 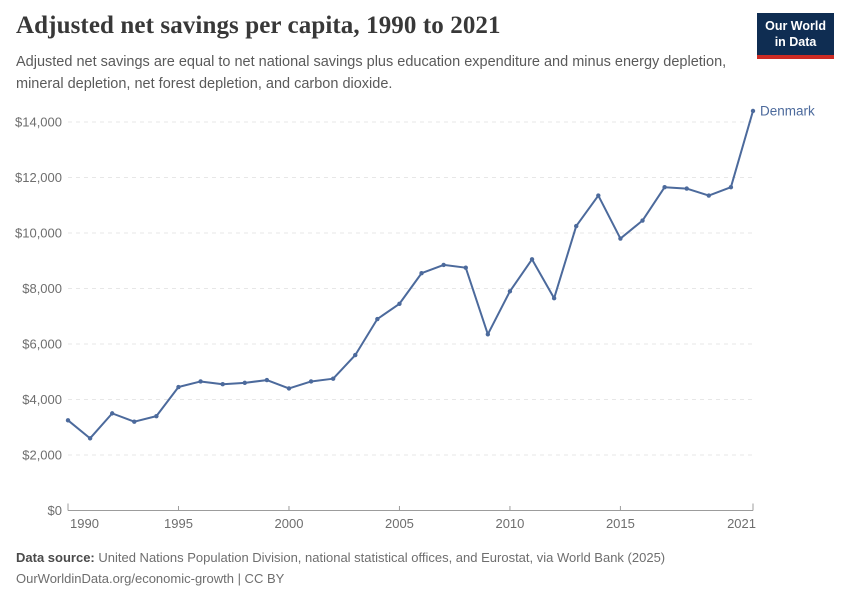 I want to click on x-tick-label: 2005, so click(x=399, y=523).